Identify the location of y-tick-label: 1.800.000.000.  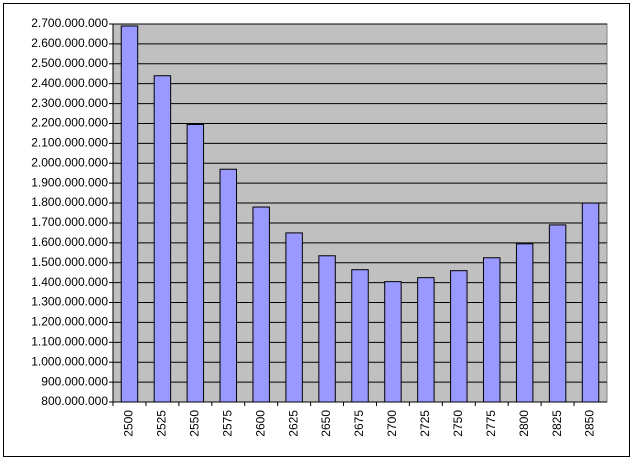
(69, 202).